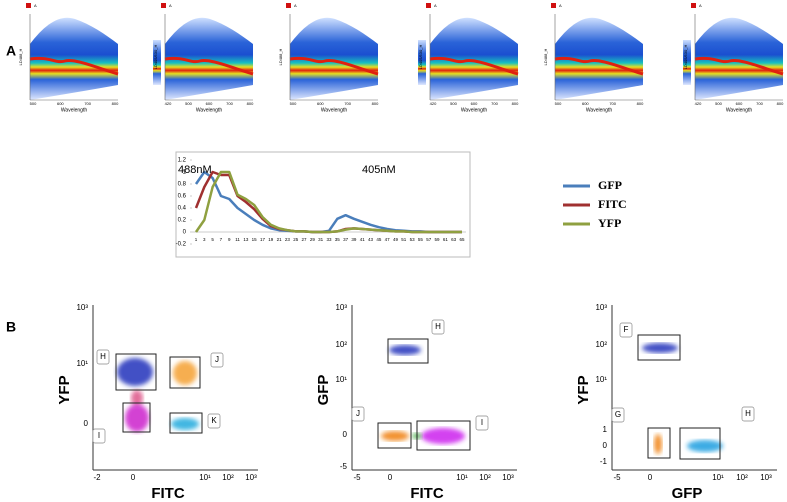 The width and height of the screenshot is (787, 502). I want to click on legend-label: FITC, so click(612, 204).